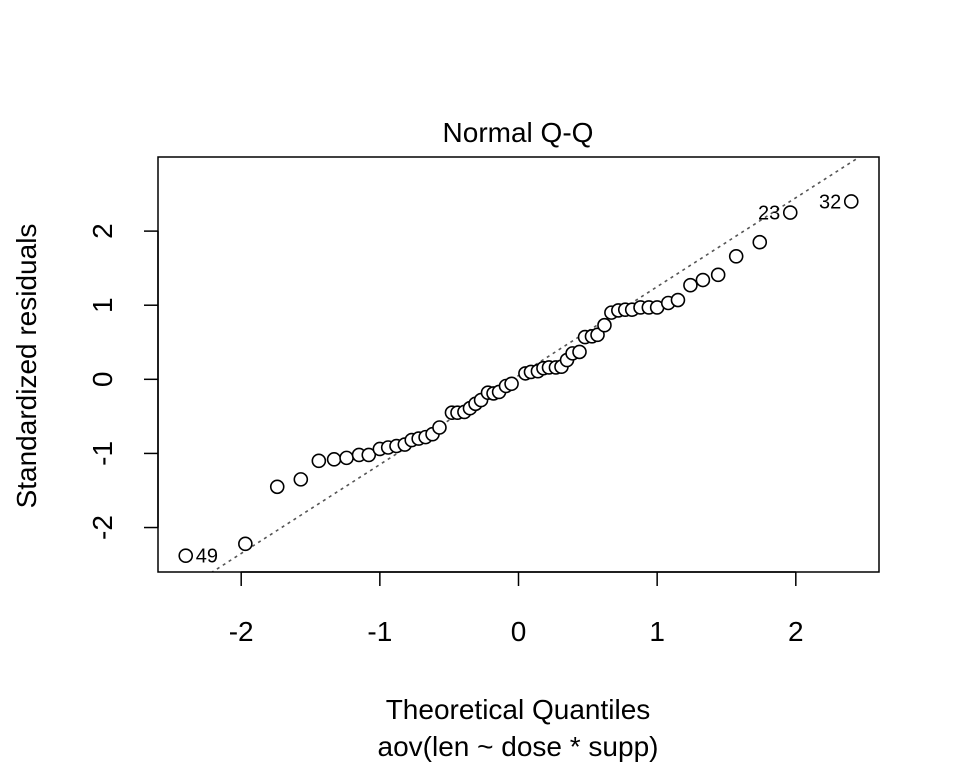  I want to click on y-axis-title: Standardized residuals, so click(26, 366).